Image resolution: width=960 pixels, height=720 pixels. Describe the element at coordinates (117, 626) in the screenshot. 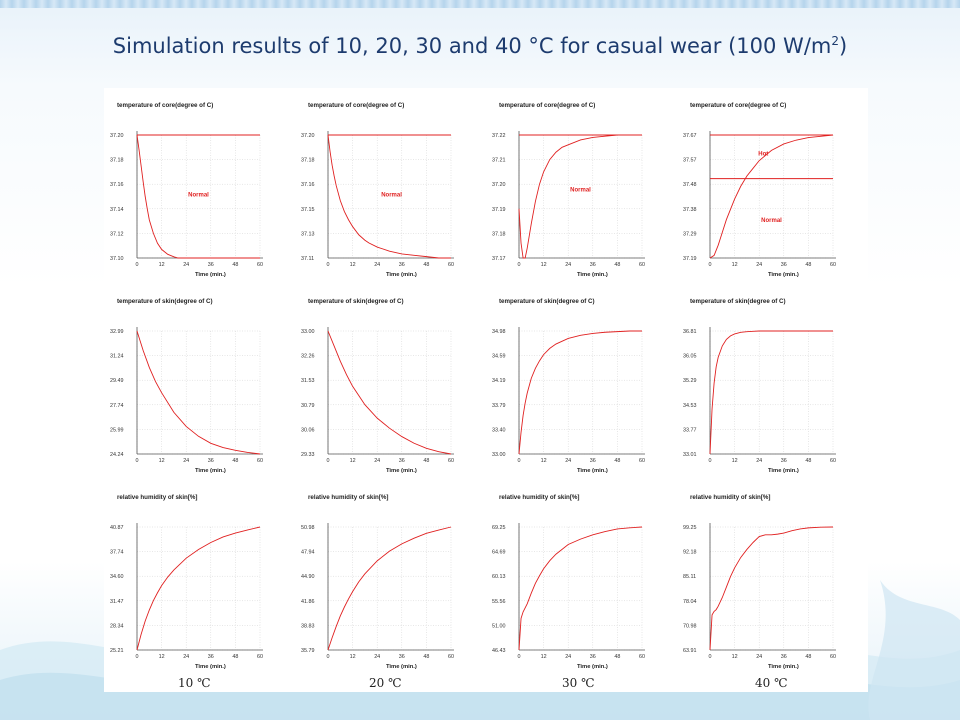

I see `y-tick-label: 28.34` at that location.